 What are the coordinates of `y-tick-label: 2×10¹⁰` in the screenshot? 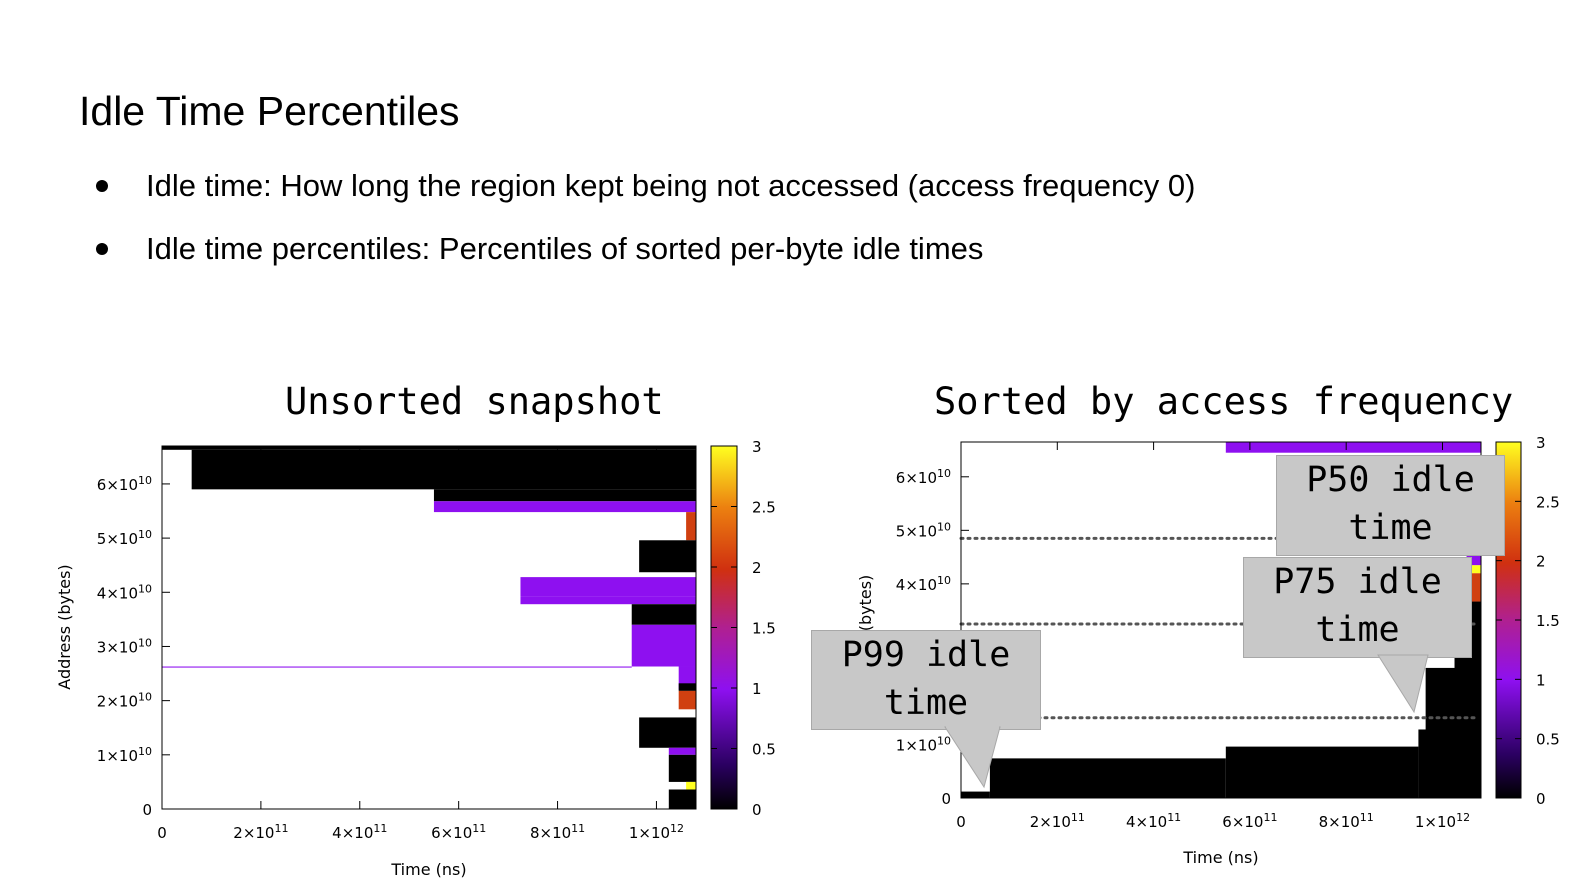 It's located at (124, 701).